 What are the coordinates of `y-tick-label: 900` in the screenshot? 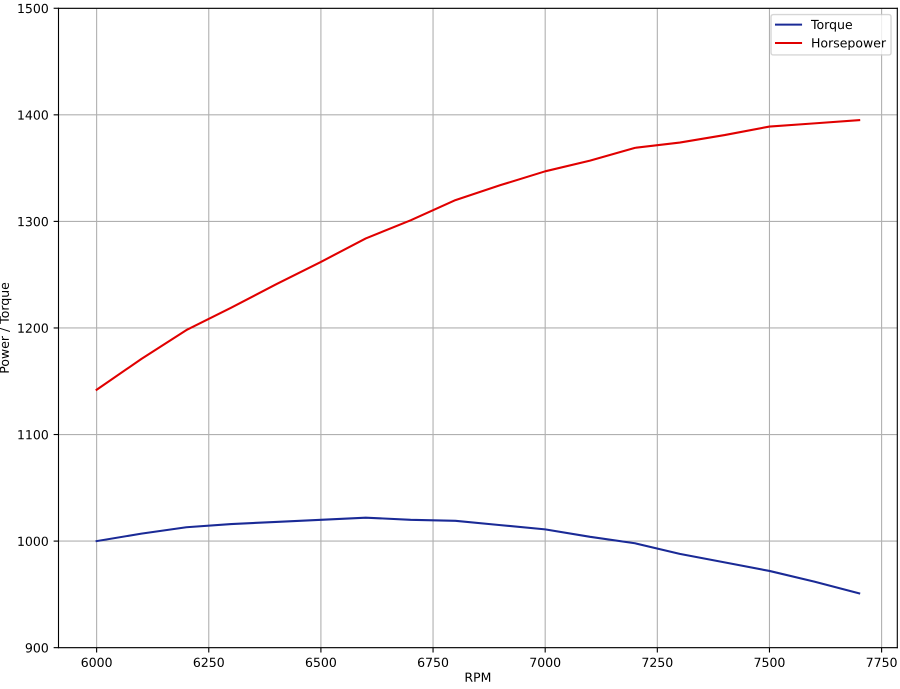 It's located at (37, 648).